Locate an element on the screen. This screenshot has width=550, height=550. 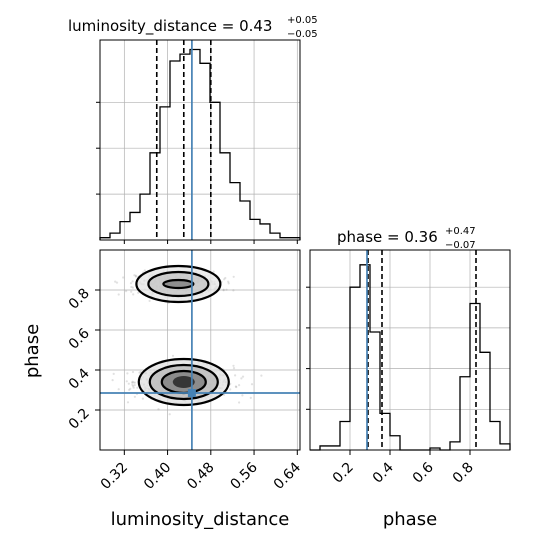
joint-xtick-label: 0.32 is located at coordinates (114, 476).